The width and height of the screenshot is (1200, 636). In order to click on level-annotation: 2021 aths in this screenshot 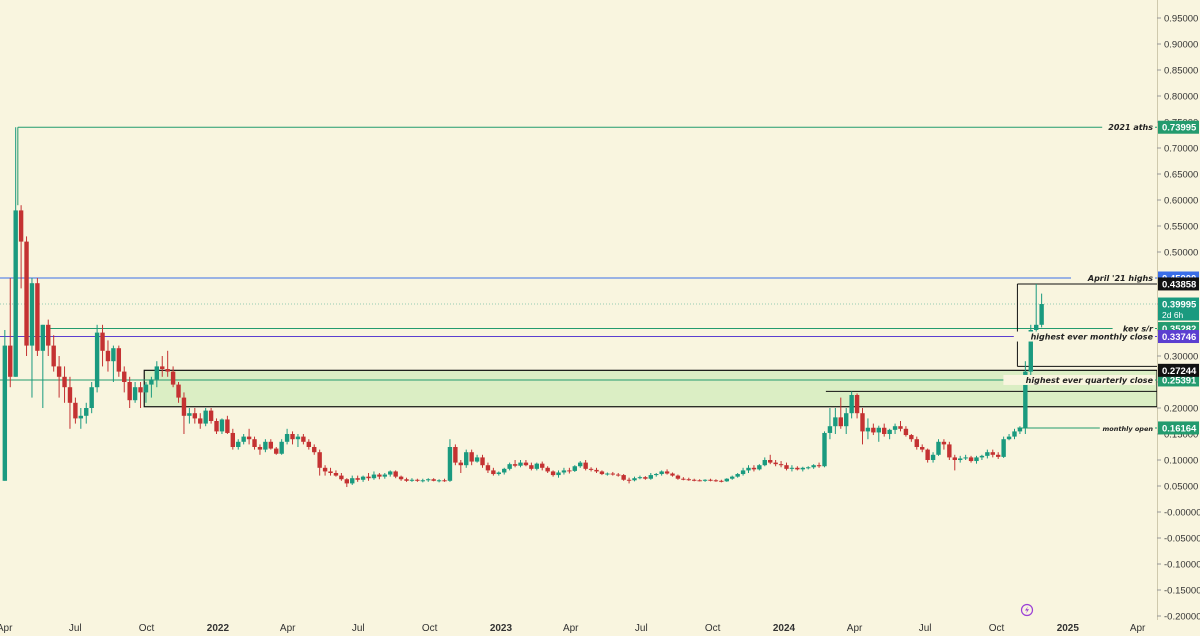, I will do `click(1130, 127)`.